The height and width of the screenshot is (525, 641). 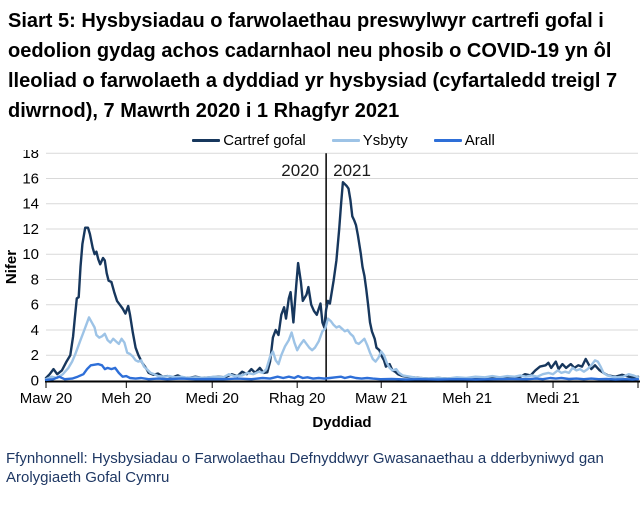 I want to click on y-axis-title: Nifer, so click(x=11, y=267).